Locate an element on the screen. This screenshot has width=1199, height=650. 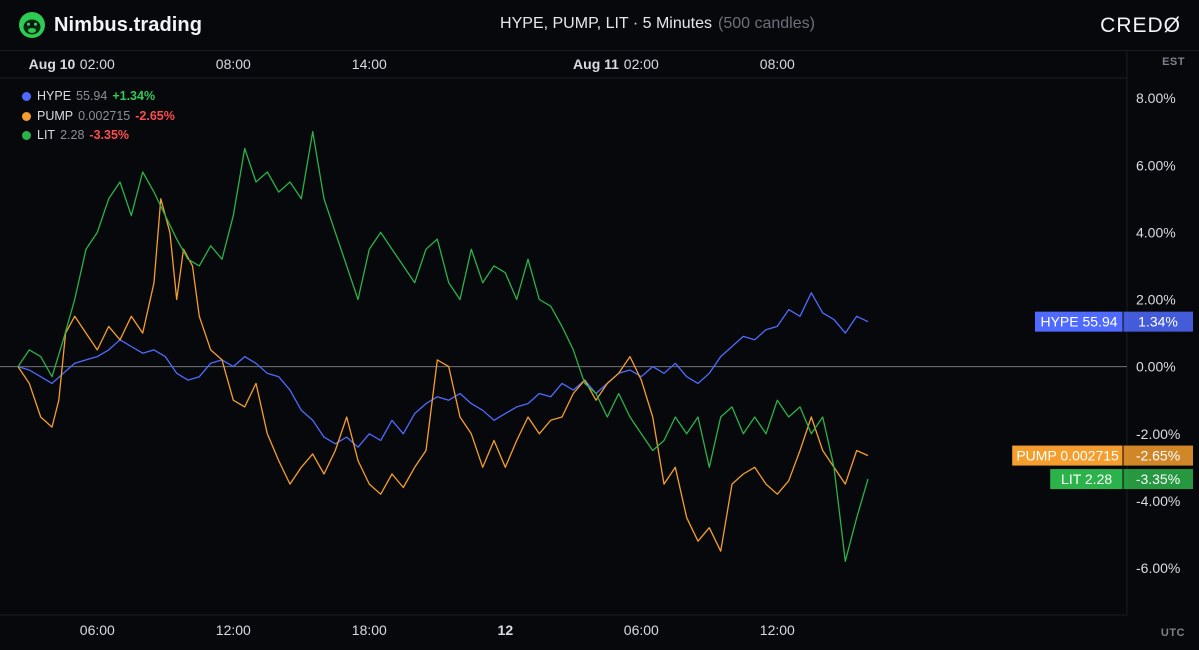
chart-title-text: HYPE, PUMP, LIT · 5 Minutes is located at coordinates (606, 23).